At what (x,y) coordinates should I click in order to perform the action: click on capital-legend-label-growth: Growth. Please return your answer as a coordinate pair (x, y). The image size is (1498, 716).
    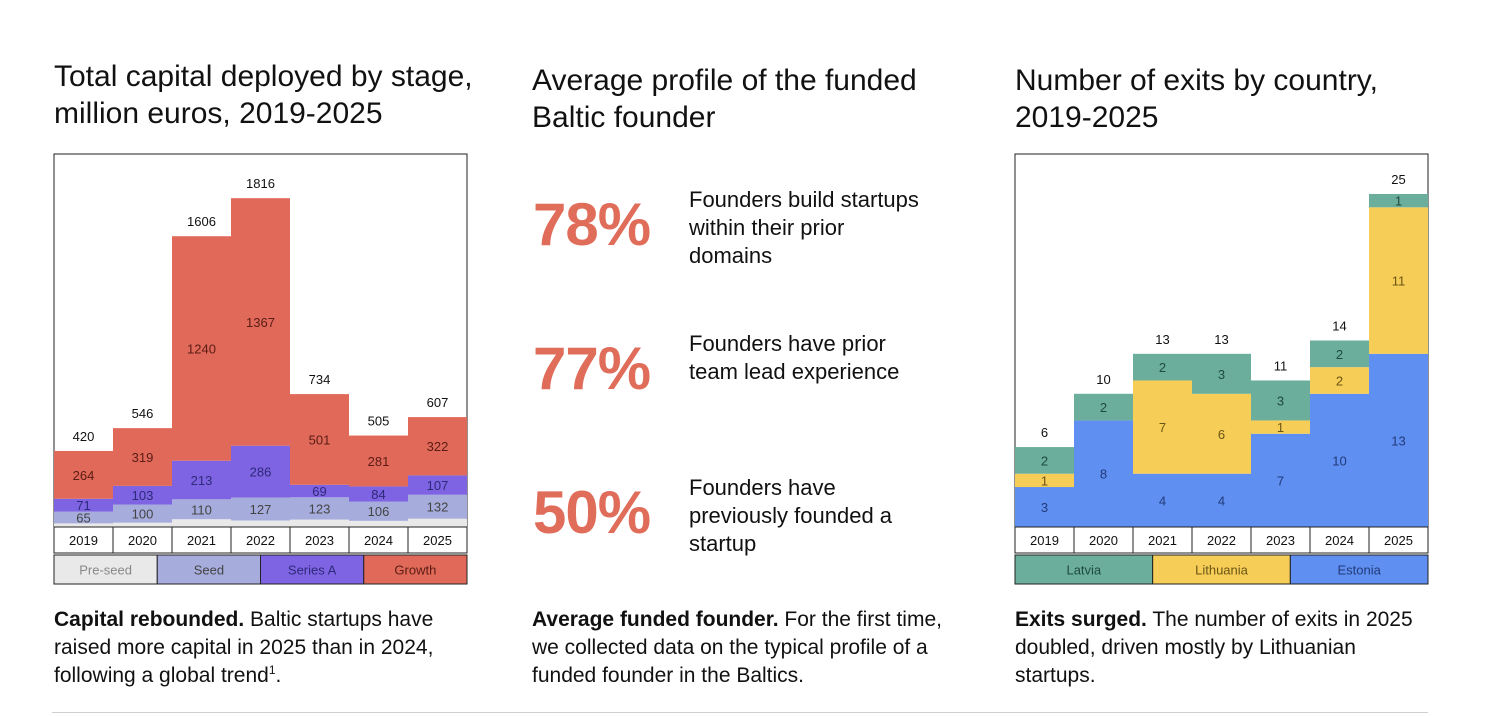
    Looking at the image, I should click on (415, 570).